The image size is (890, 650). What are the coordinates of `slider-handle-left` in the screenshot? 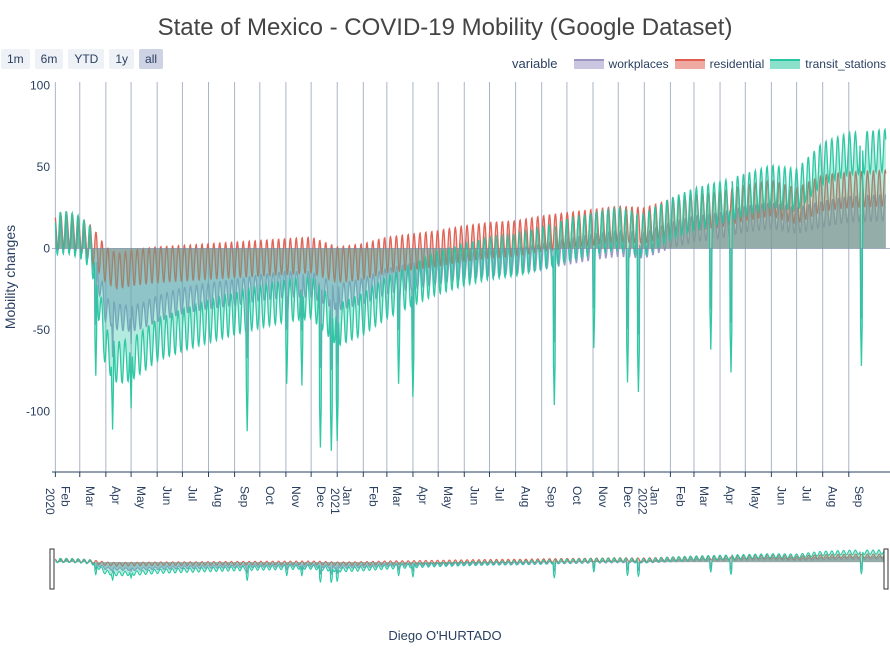 It's located at (52, 569).